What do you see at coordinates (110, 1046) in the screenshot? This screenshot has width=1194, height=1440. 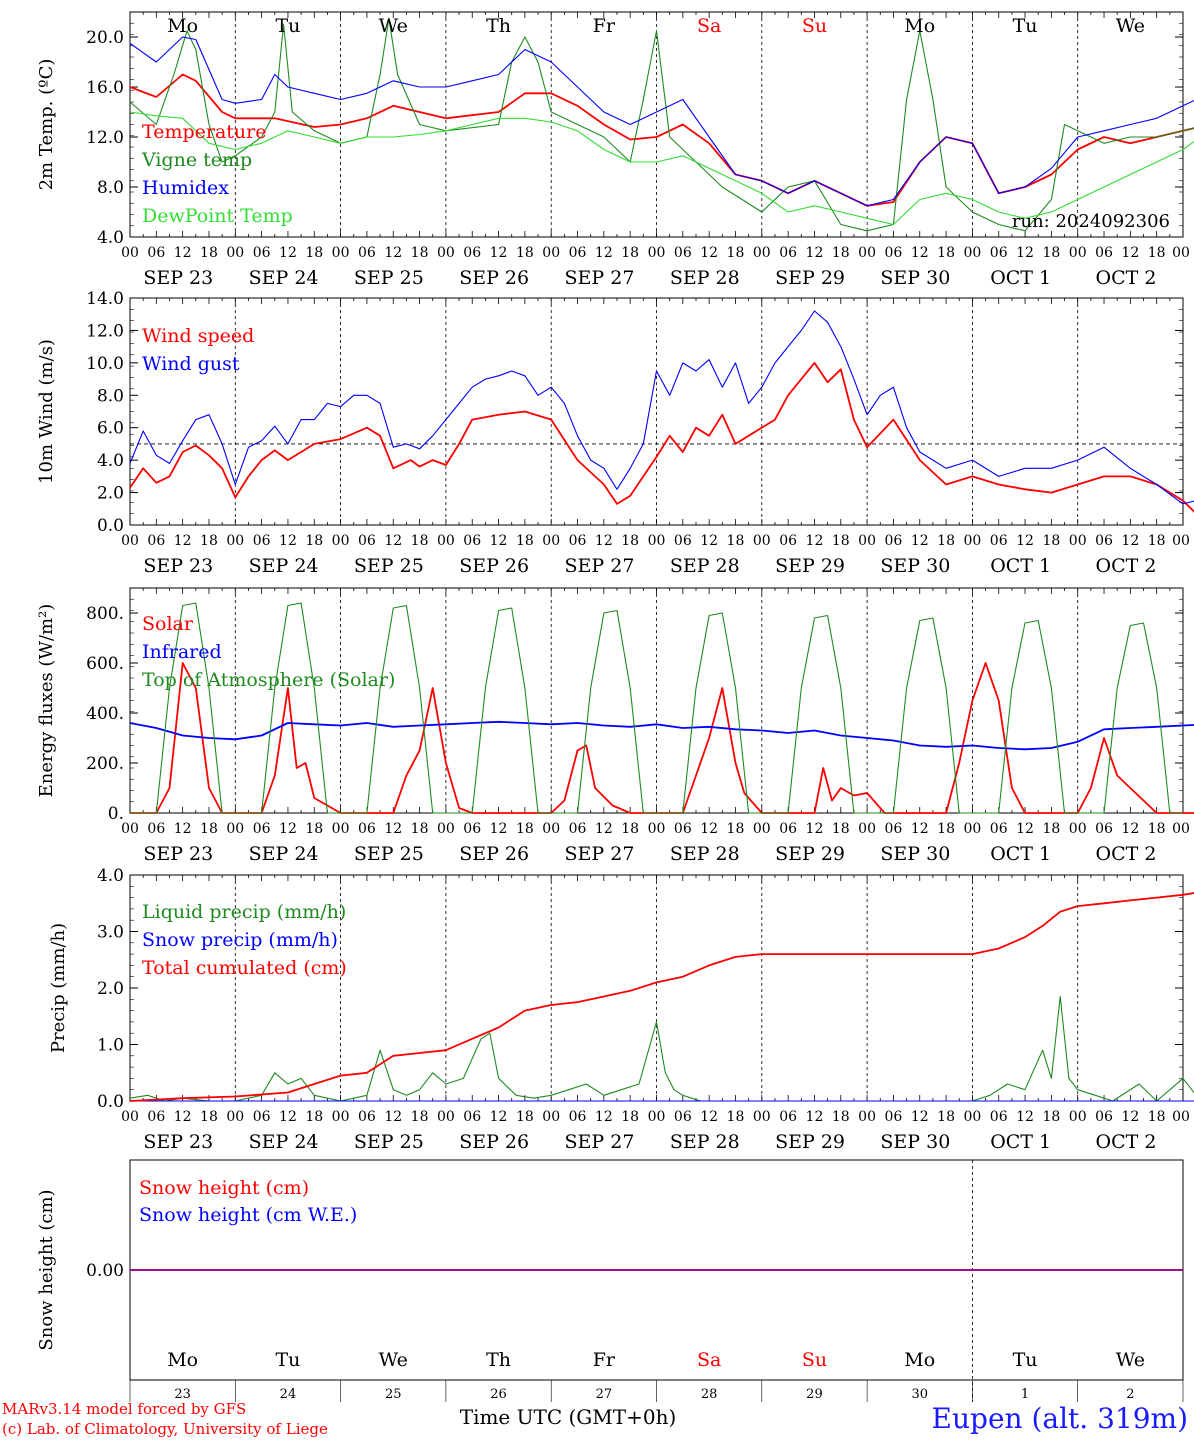 I see `y-tick-label: 1.0` at bounding box center [110, 1046].